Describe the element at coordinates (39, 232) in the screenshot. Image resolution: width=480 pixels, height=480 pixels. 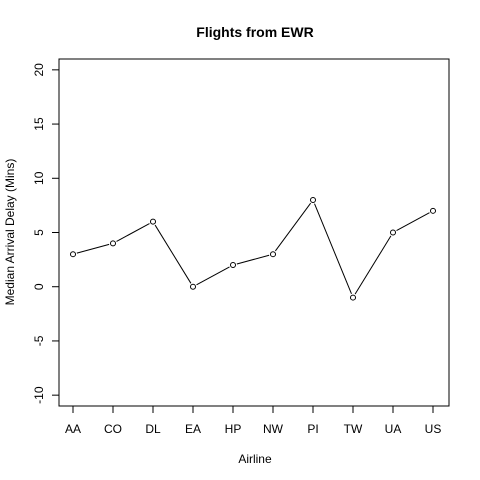
I see `y-tick-label: 5` at that location.